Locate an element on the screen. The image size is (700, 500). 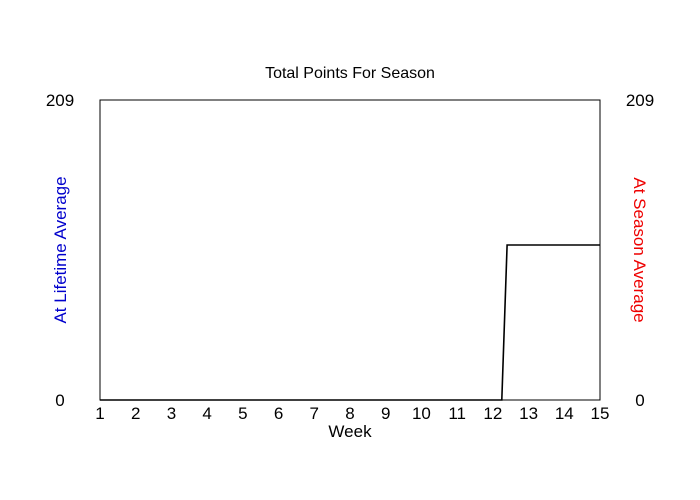
right-y-ticks: 0 209 is located at coordinates (640, 250).